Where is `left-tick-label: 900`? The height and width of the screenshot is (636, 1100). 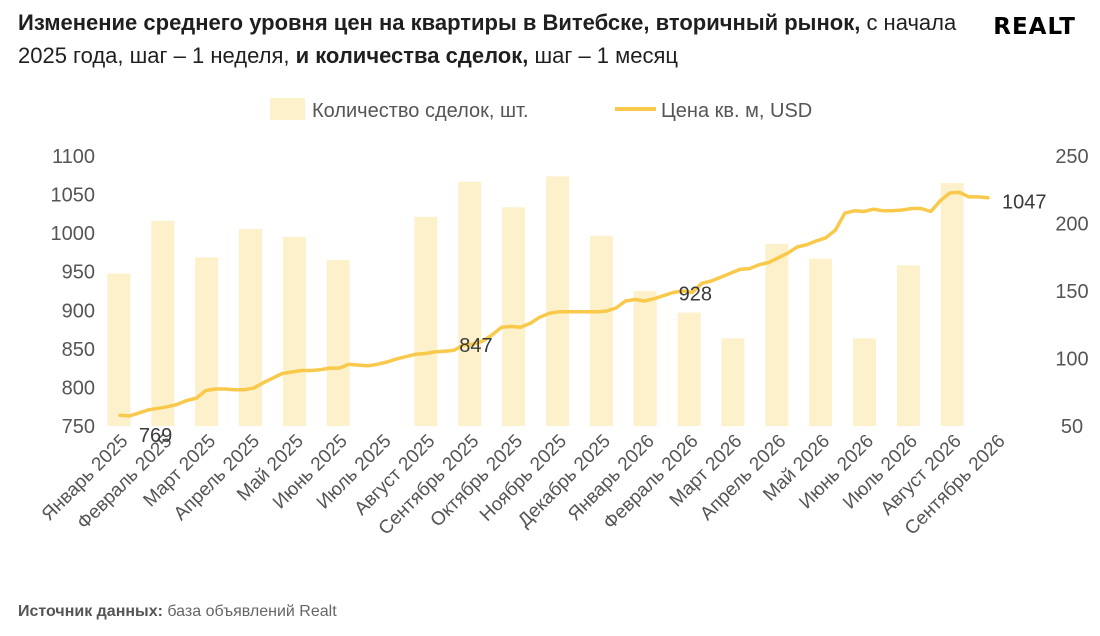 left-tick-label: 900 is located at coordinates (78, 311).